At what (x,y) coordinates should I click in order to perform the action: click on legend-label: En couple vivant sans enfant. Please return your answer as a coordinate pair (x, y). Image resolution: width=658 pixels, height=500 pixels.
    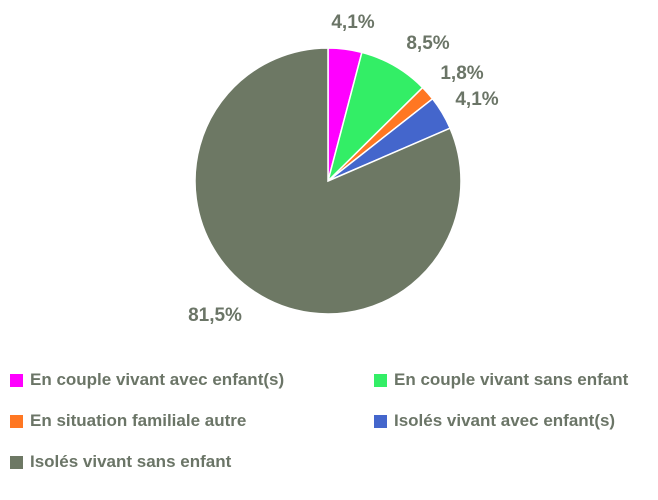
    Looking at the image, I should click on (511, 379).